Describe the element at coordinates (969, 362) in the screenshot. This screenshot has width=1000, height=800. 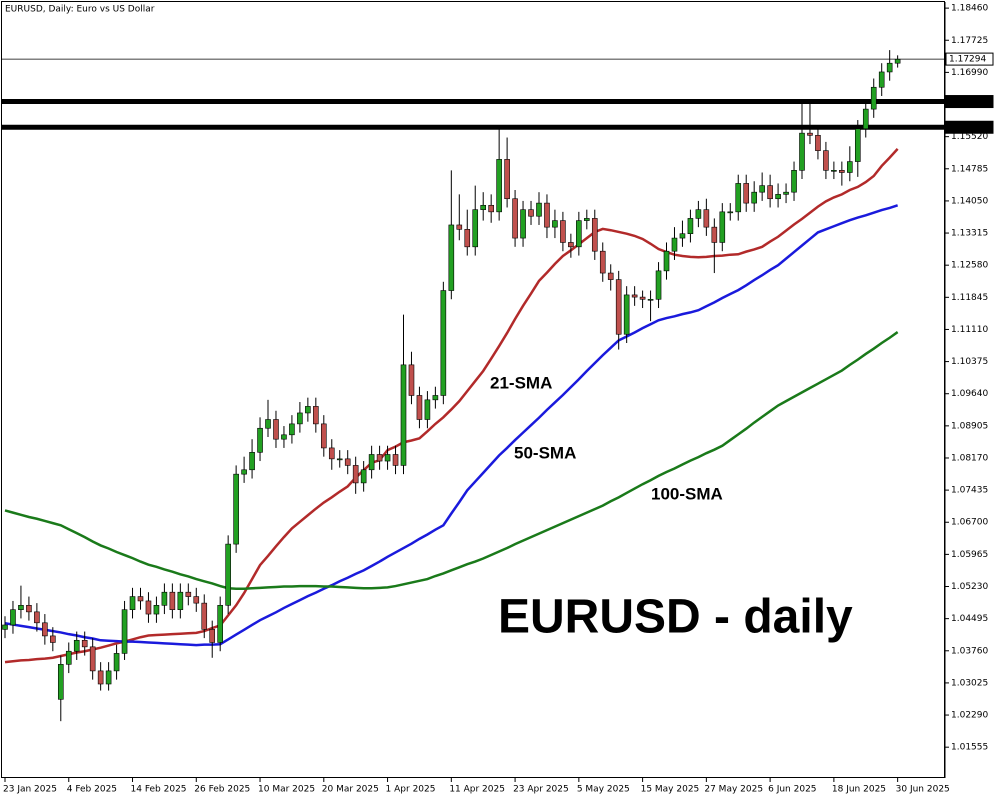
I see `y-tick-label: 1.10375` at that location.